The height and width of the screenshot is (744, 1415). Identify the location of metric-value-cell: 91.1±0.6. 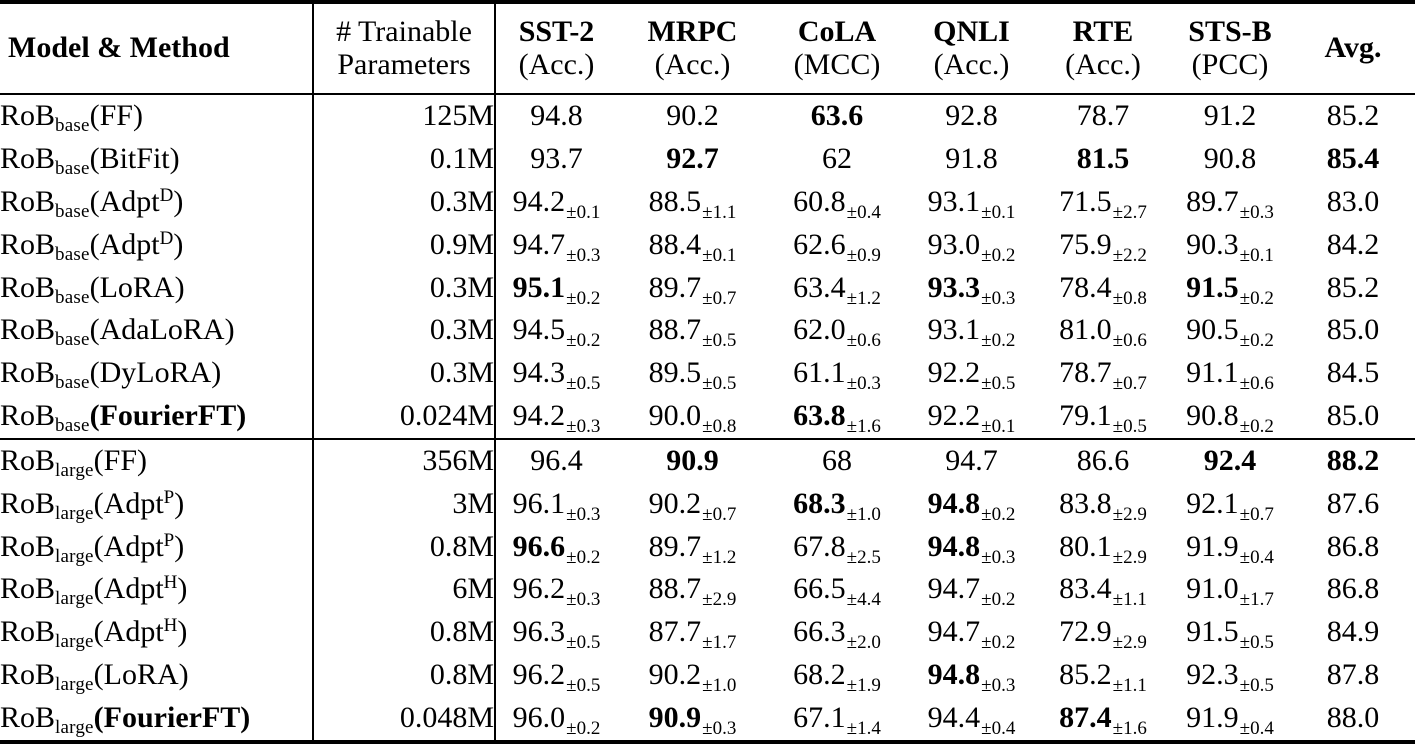
(1230, 373).